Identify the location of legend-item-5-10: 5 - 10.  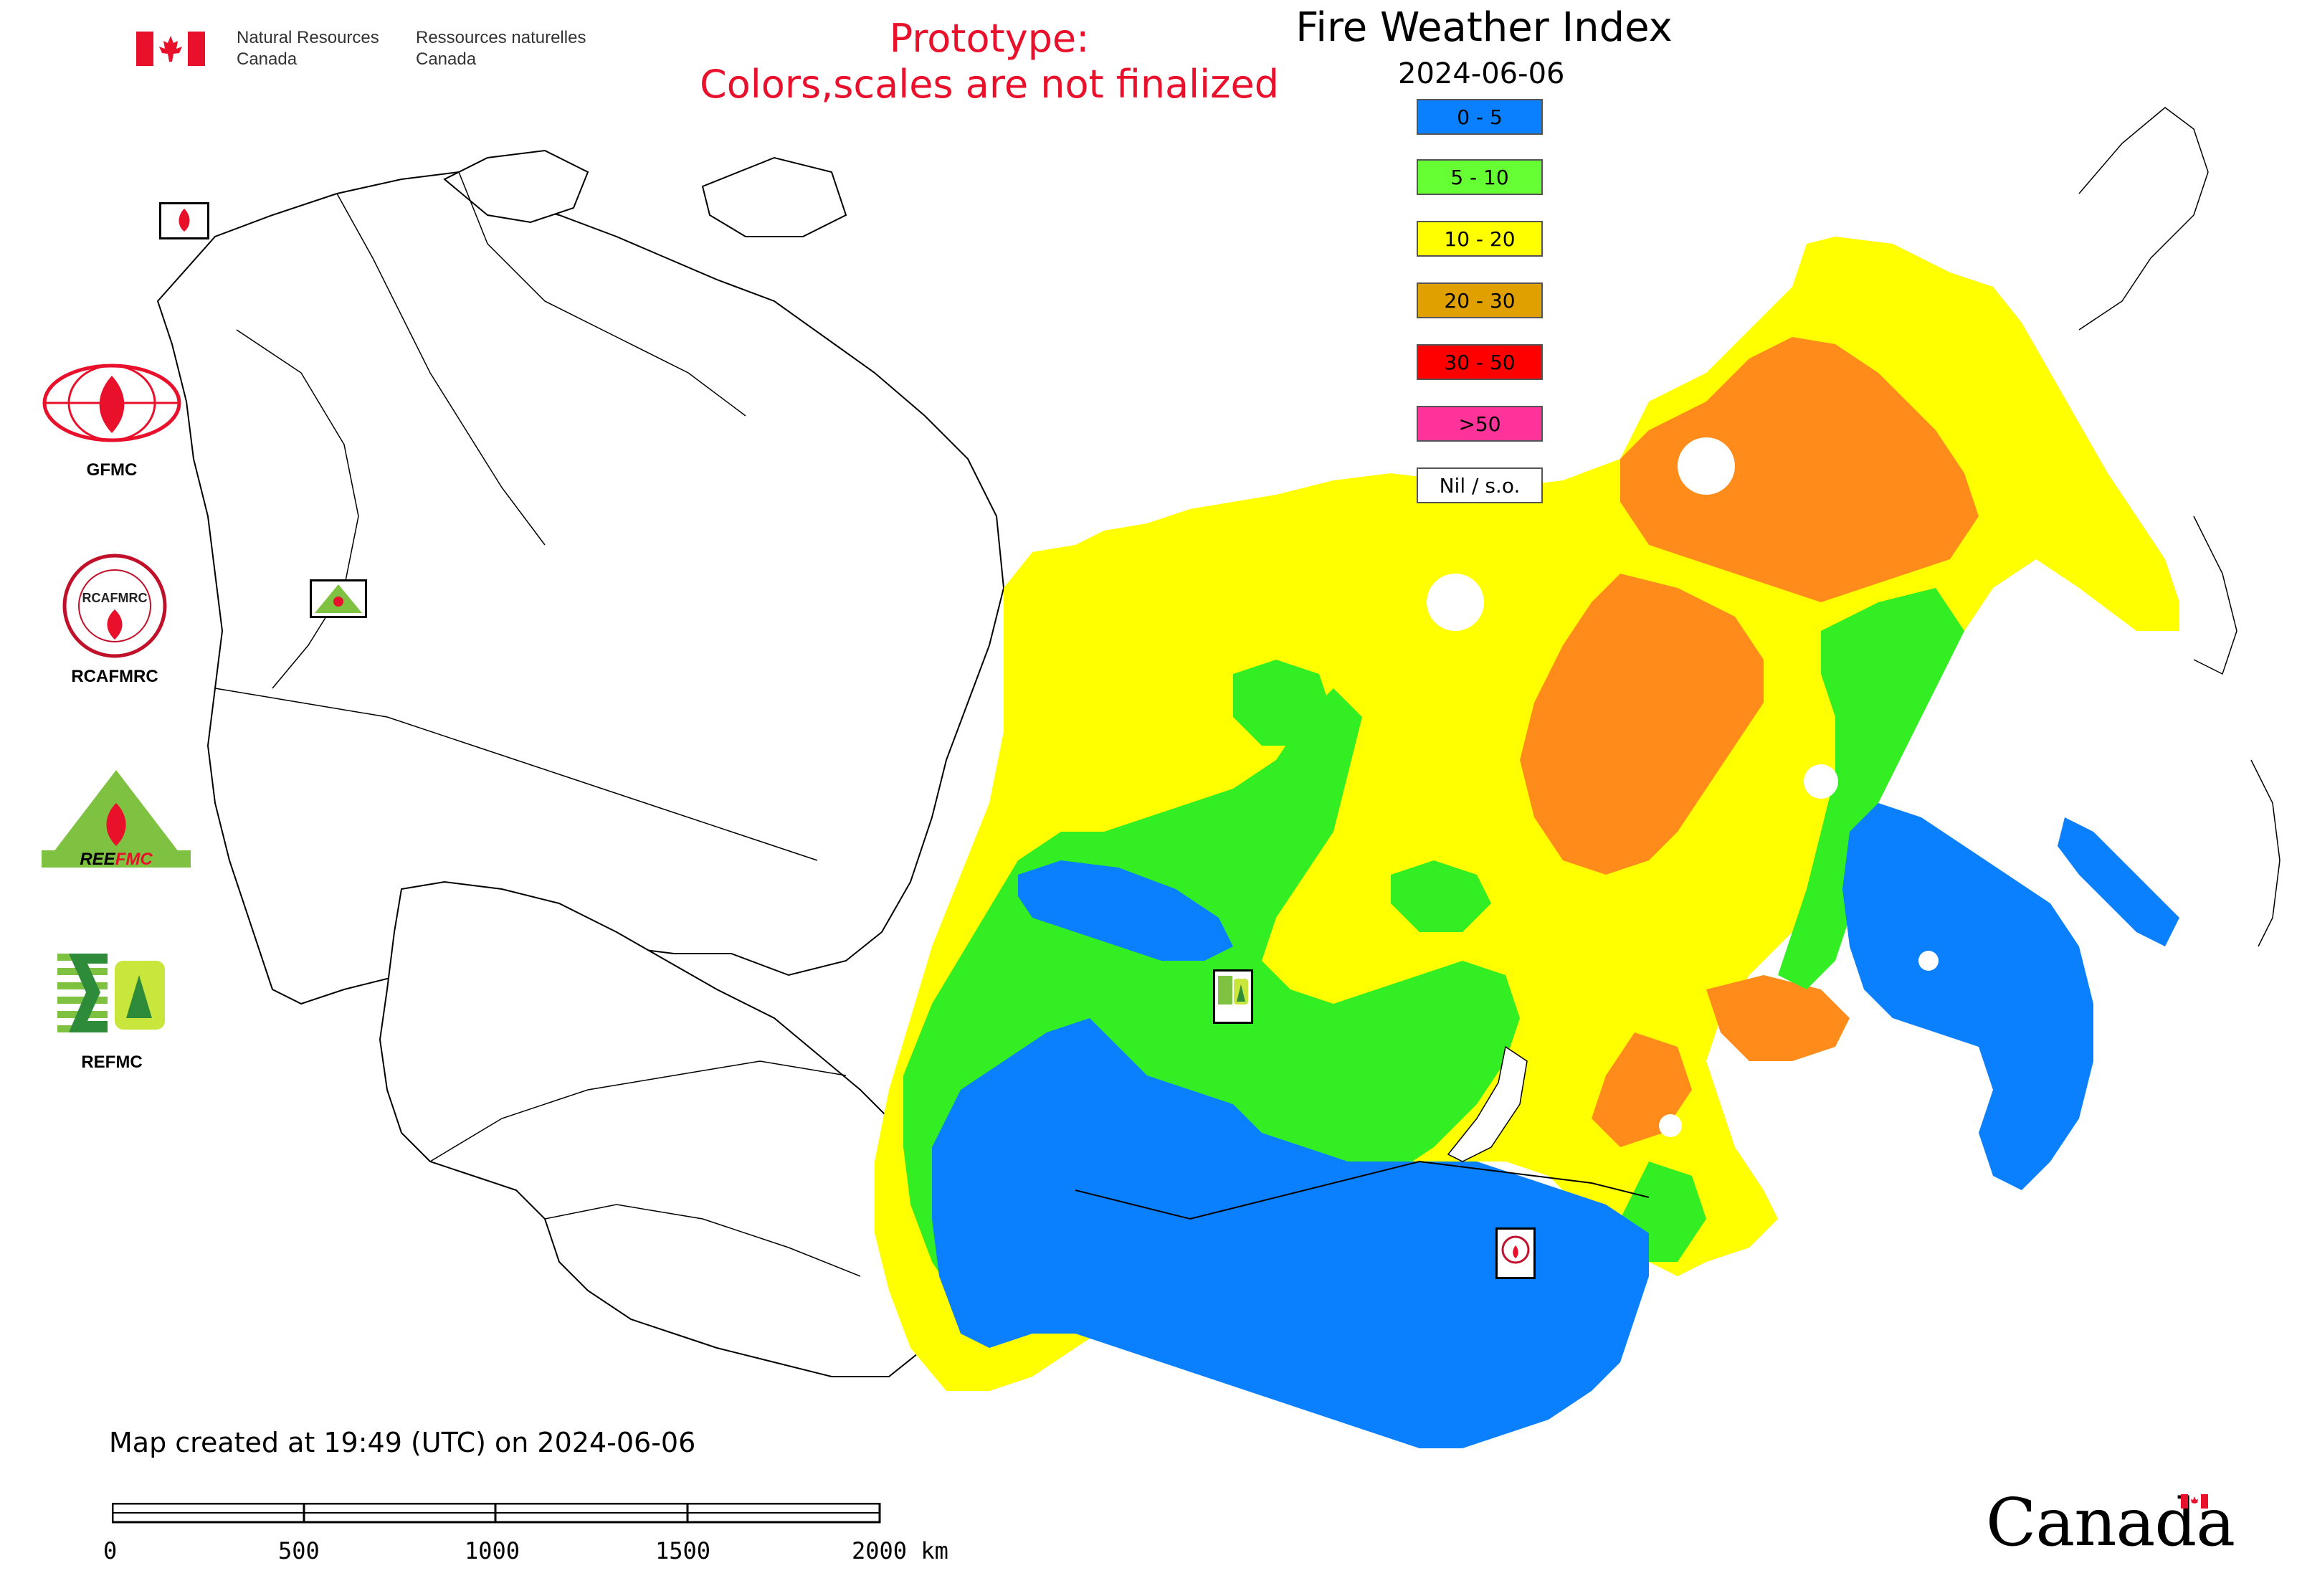
(1480, 177).